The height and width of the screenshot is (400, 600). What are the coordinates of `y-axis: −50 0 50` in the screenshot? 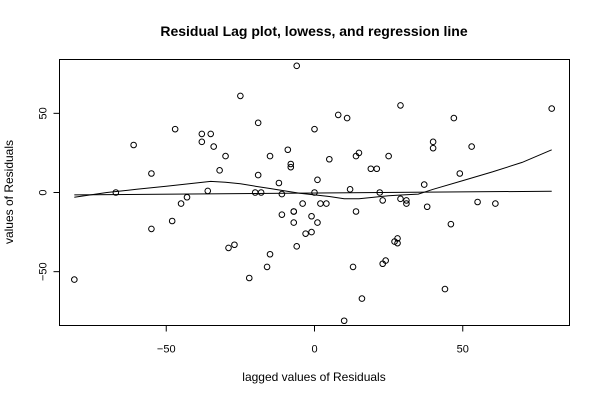 It's located at (49, 194).